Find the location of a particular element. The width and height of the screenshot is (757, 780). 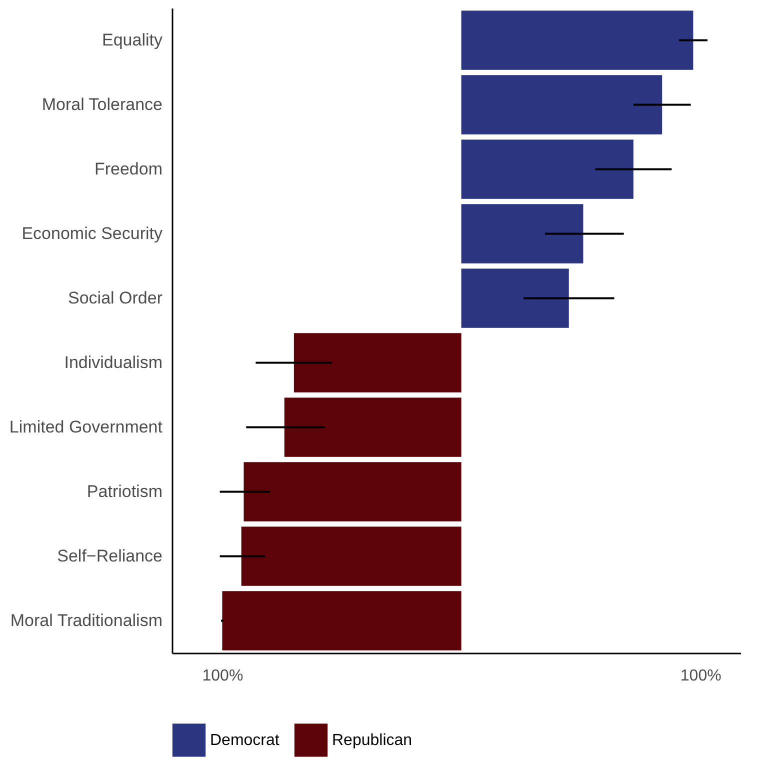

y-tick-label: Equality is located at coordinates (132, 40).